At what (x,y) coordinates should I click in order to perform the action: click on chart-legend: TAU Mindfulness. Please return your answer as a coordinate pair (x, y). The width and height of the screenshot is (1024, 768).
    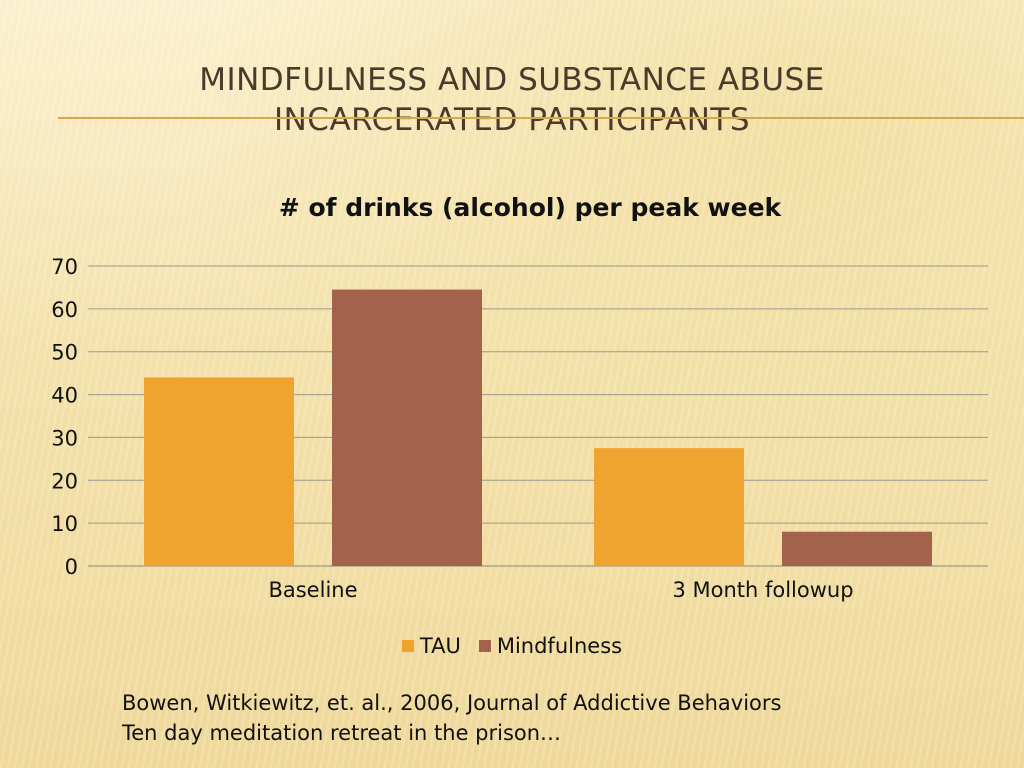
    Looking at the image, I should click on (512, 646).